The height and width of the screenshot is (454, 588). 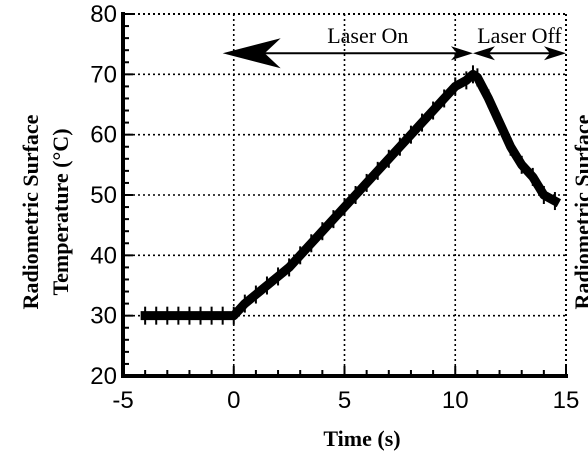 What do you see at coordinates (519, 35) in the screenshot?
I see `annotation-label: Laser Off` at bounding box center [519, 35].